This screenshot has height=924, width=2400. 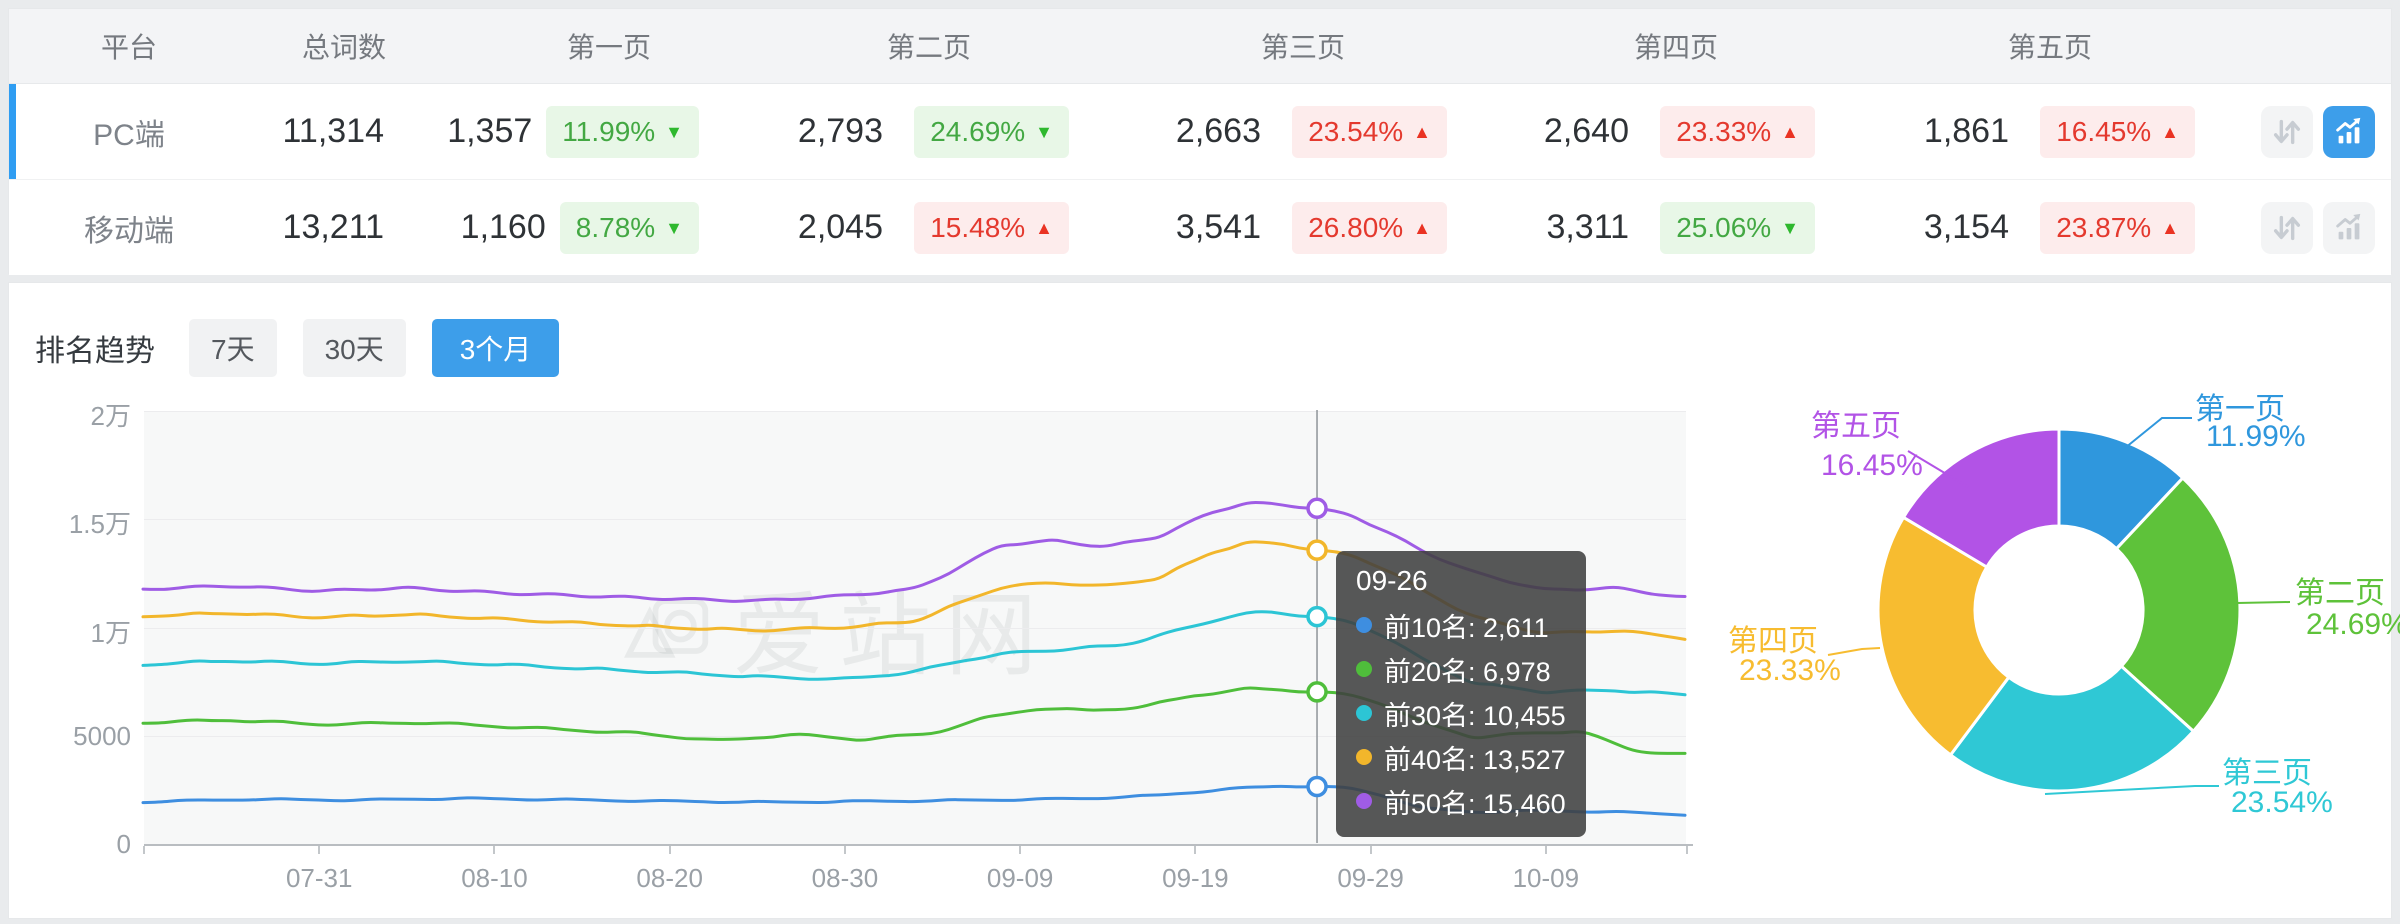 What do you see at coordinates (99, 524) in the screenshot?
I see `y-axis-label: 1.5万` at bounding box center [99, 524].